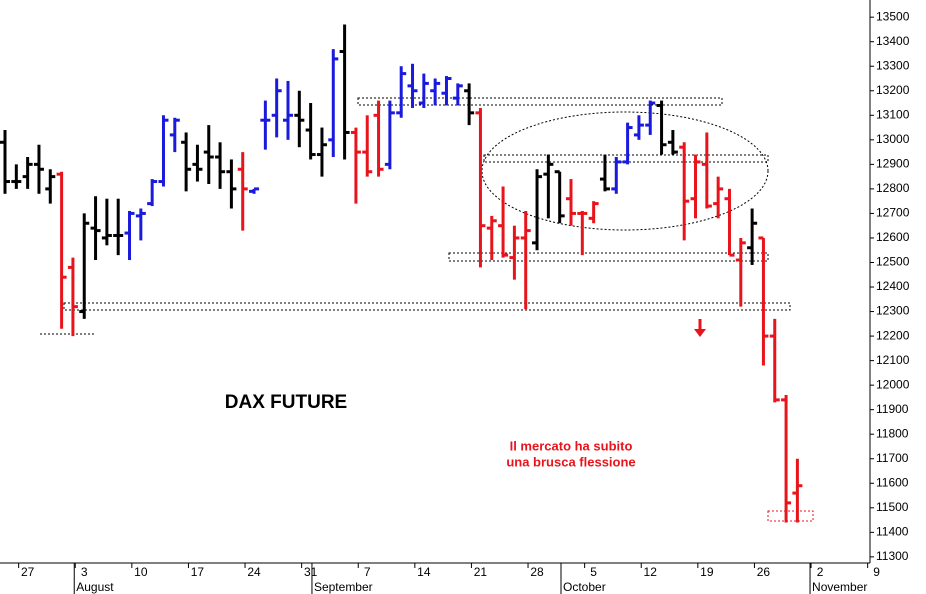 Image resolution: width=926 pixels, height=594 pixels. Describe the element at coordinates (84, 572) in the screenshot. I see `x-tick-label: 3` at that location.